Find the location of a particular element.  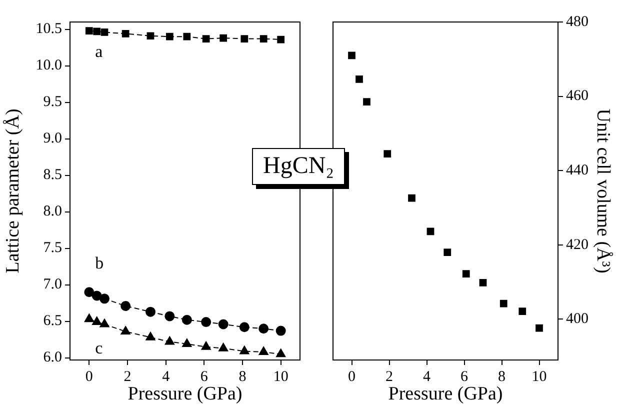

y-tick-label: 10.0 is located at coordinates (49, 66).